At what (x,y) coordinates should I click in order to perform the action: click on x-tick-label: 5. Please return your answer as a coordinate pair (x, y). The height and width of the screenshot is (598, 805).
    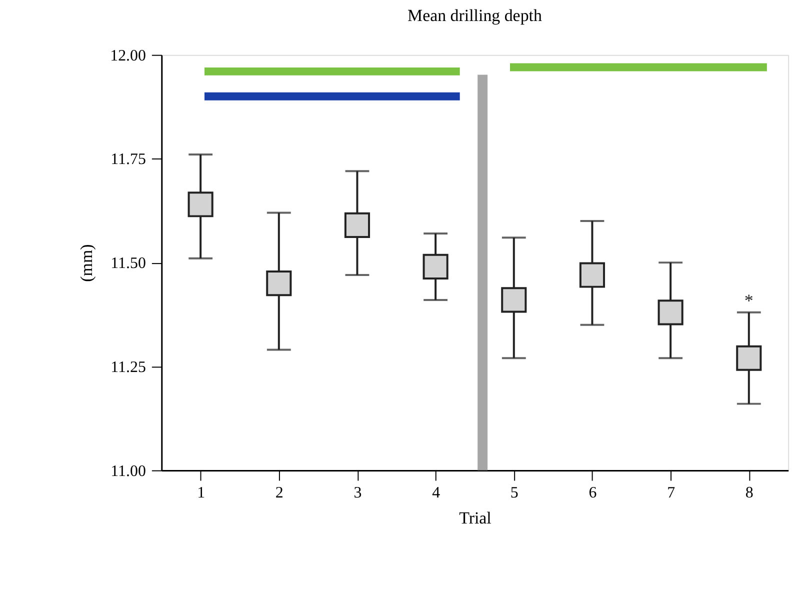
    Looking at the image, I should click on (514, 493).